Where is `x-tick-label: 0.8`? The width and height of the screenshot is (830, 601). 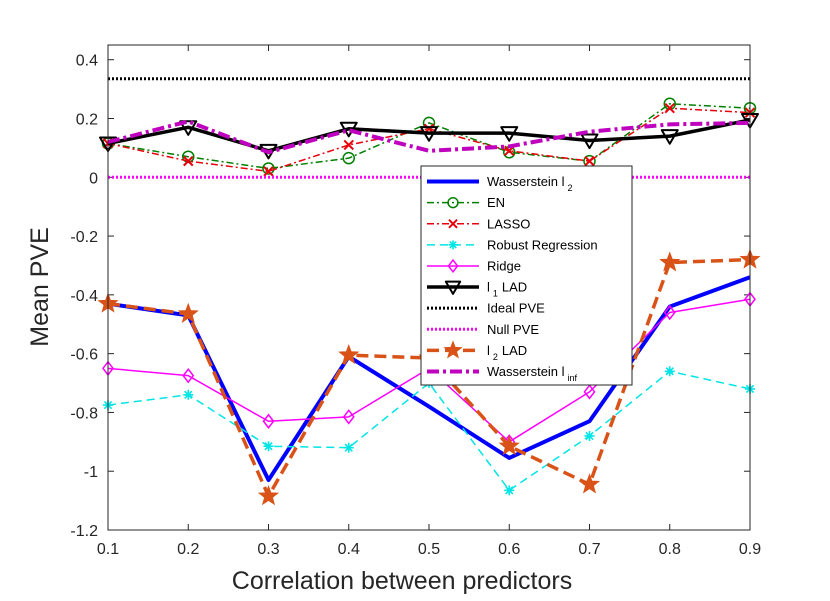
x-tick-label: 0.8 is located at coordinates (670, 549).